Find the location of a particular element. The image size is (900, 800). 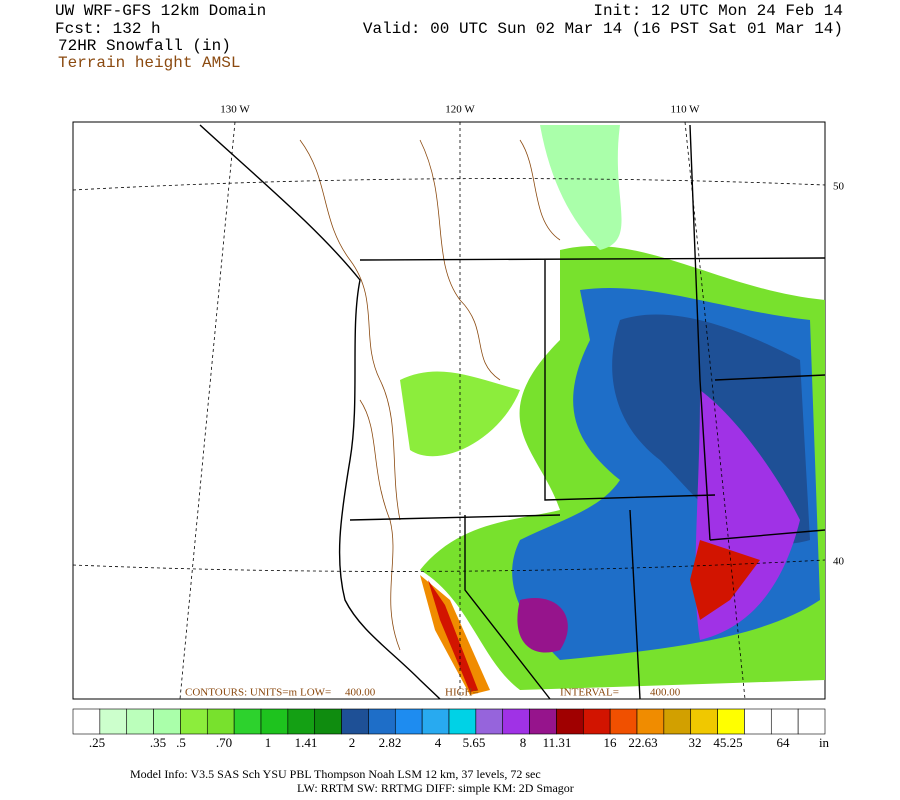

colorbar-label: 11.31 is located at coordinates (557, 742).